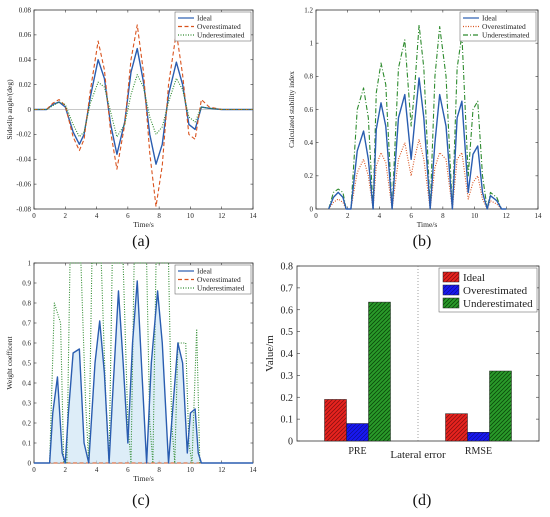  What do you see at coordinates (418, 455) in the screenshot?
I see `x-axis-label: Lateral error` at bounding box center [418, 455].